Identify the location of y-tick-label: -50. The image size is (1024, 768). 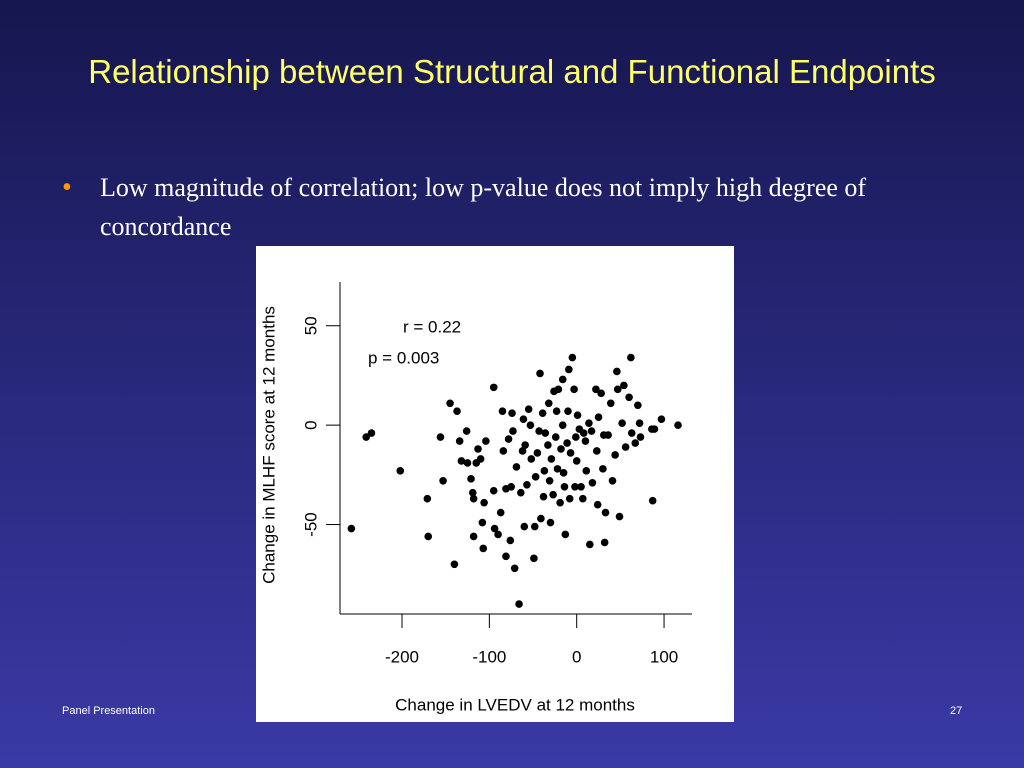
(310, 524).